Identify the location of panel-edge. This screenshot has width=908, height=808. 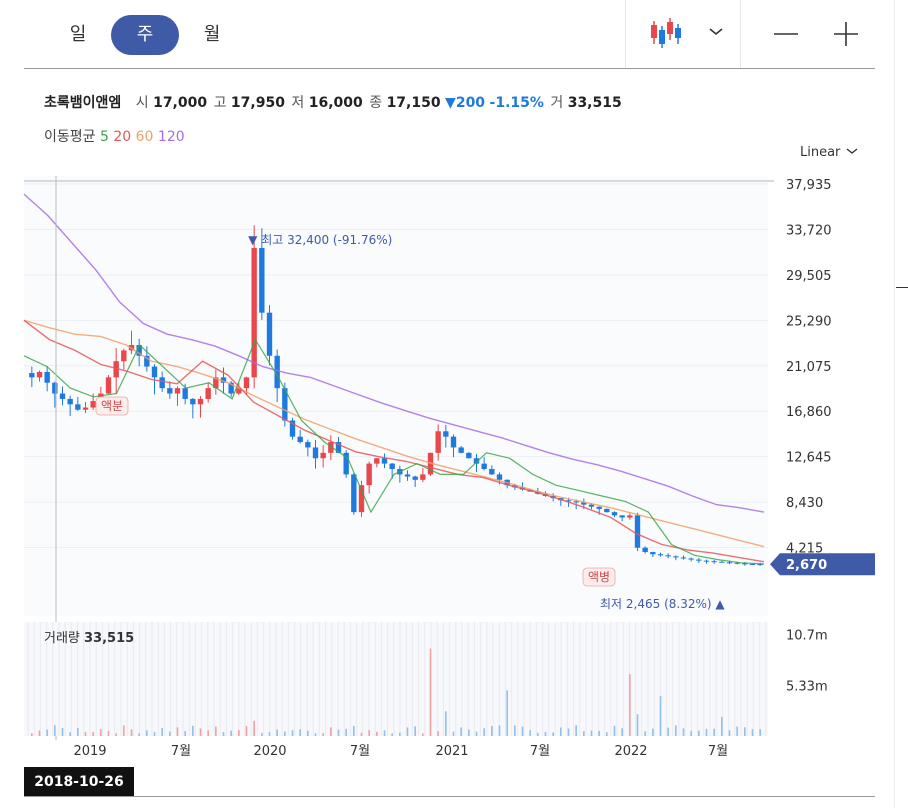
(894, 404).